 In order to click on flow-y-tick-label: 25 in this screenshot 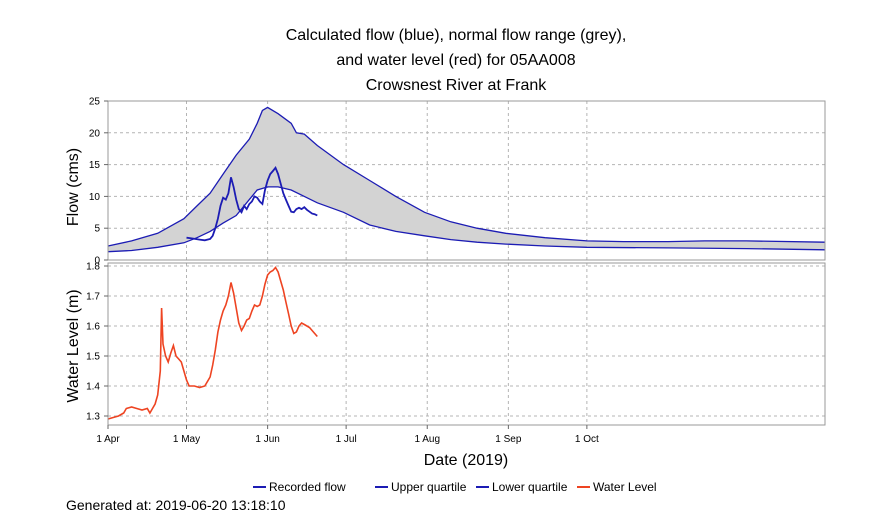, I will do `click(95, 102)`.